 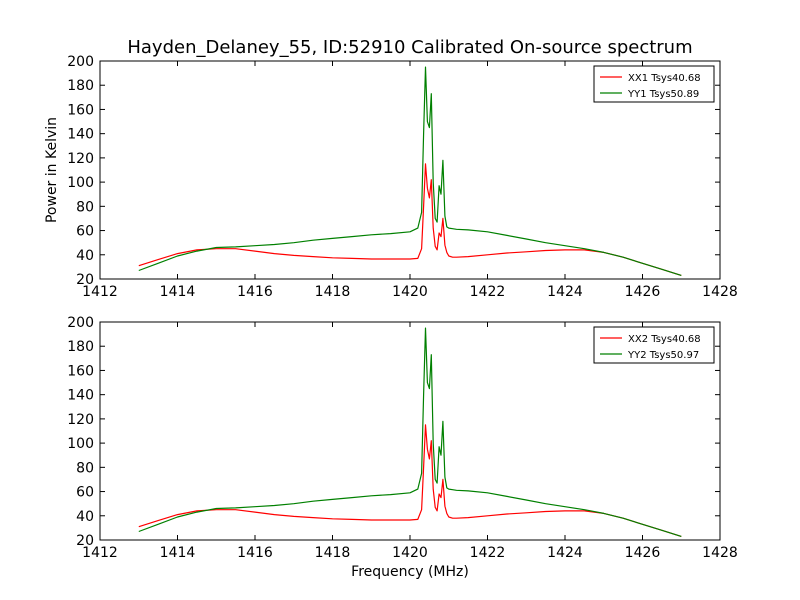 What do you see at coordinates (664, 339) in the screenshot?
I see `legend-entry: XX2 Tsys40.68` at bounding box center [664, 339].